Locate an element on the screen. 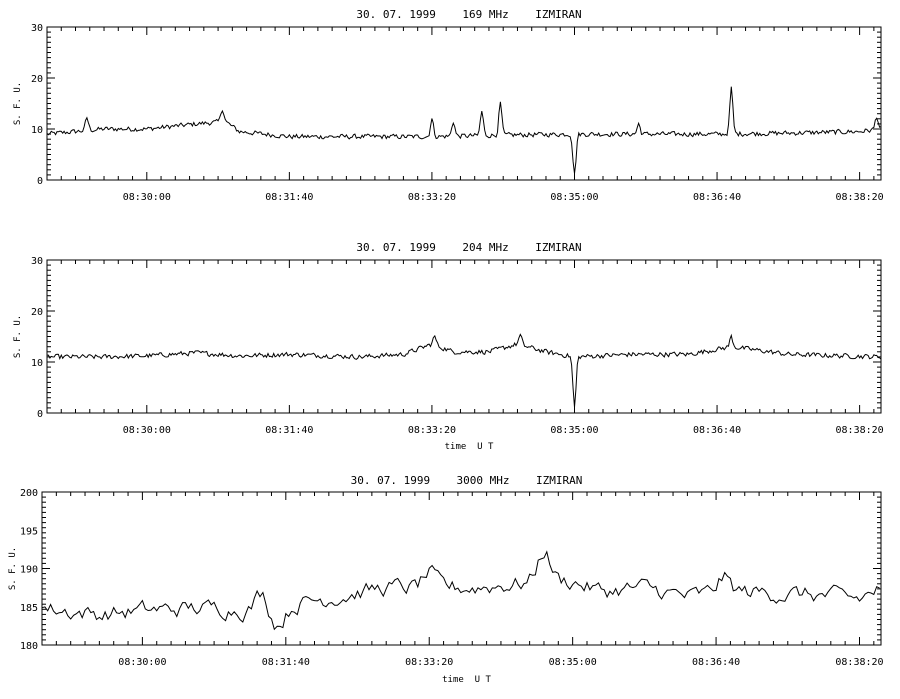  panel-title: 30. 07. 1999 204 MHz IZMIRAN is located at coordinates (468, 247).